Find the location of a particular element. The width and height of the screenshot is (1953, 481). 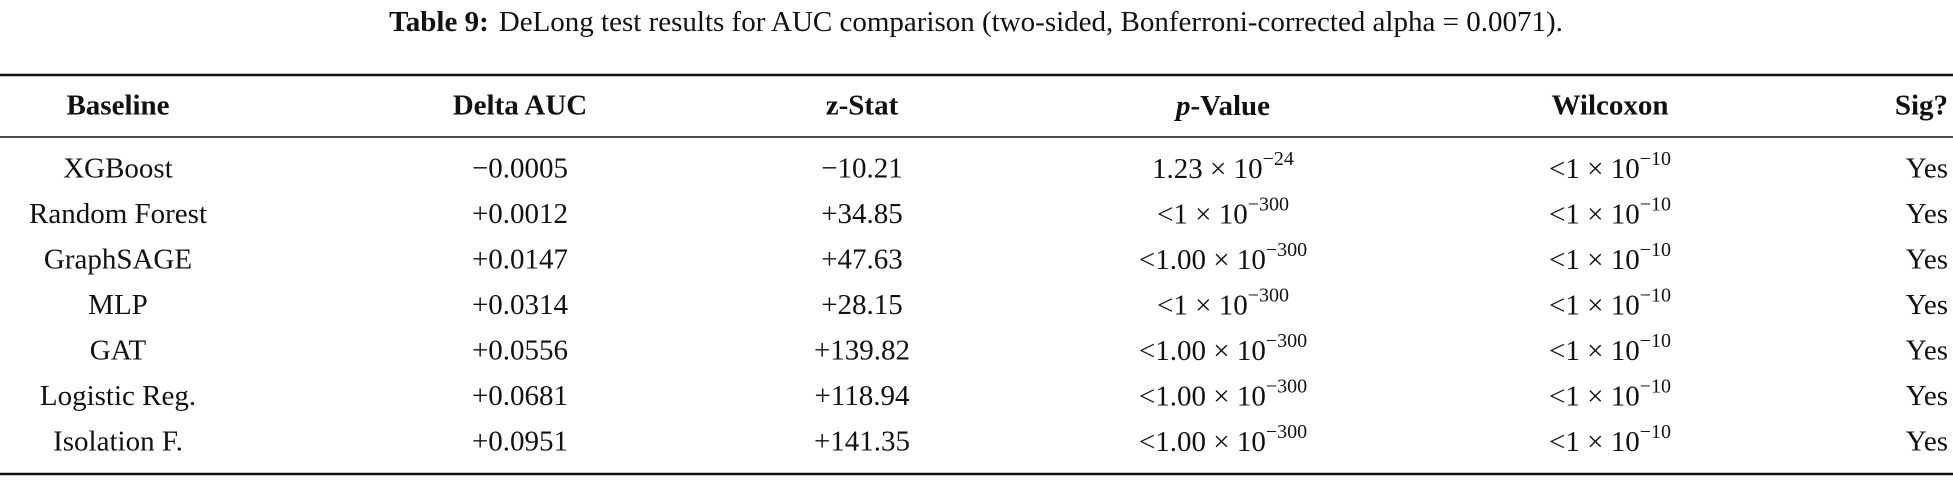

header-text: -Value is located at coordinates (1231, 106).